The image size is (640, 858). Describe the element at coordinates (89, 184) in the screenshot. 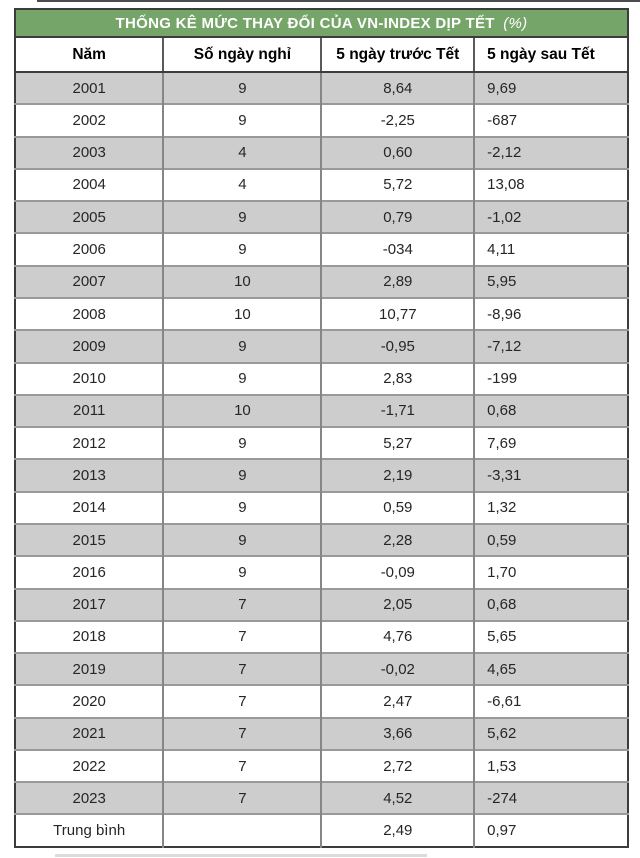

I see `cell-year: 2004` at that location.